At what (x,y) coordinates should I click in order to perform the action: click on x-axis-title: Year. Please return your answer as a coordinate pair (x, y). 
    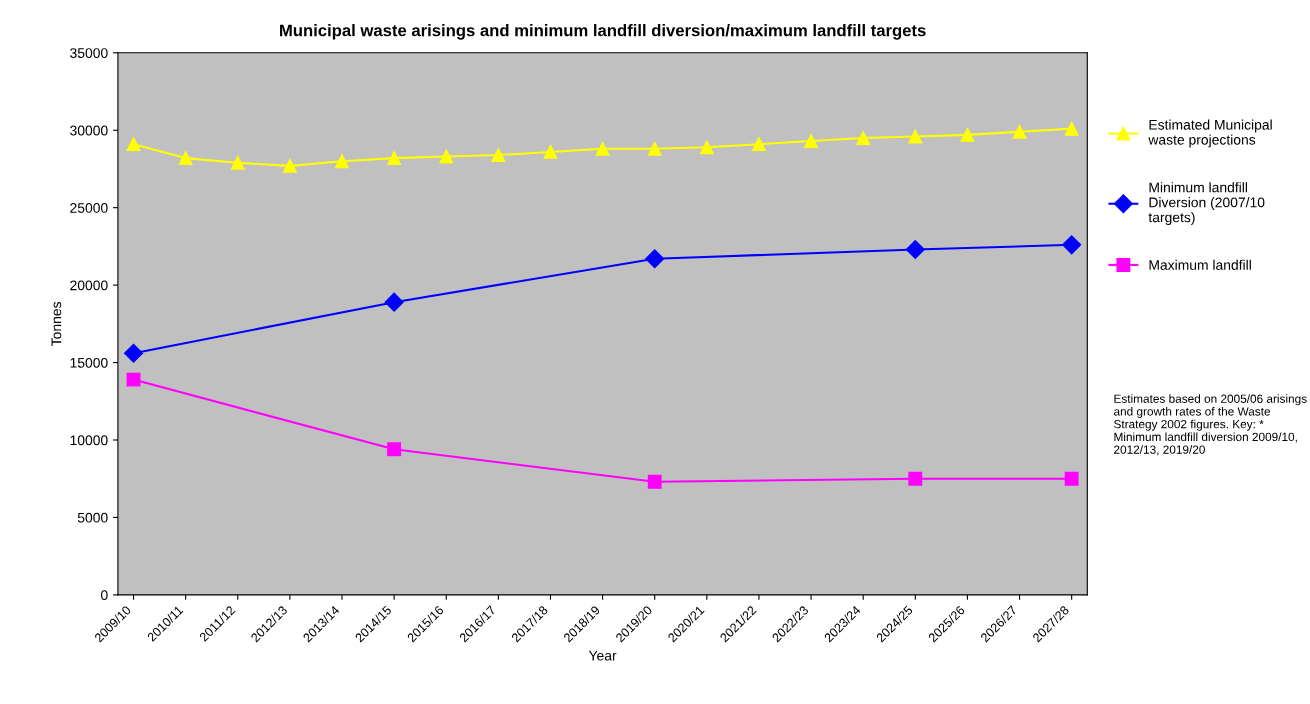
    Looking at the image, I should click on (602, 655).